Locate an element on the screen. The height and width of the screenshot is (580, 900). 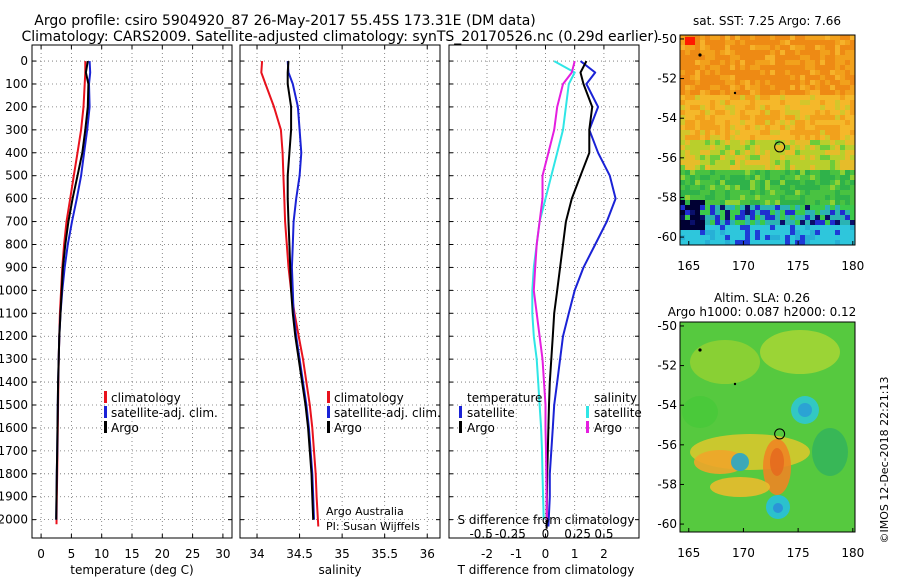
depth-tick-label: 600 is located at coordinates (16, 199).